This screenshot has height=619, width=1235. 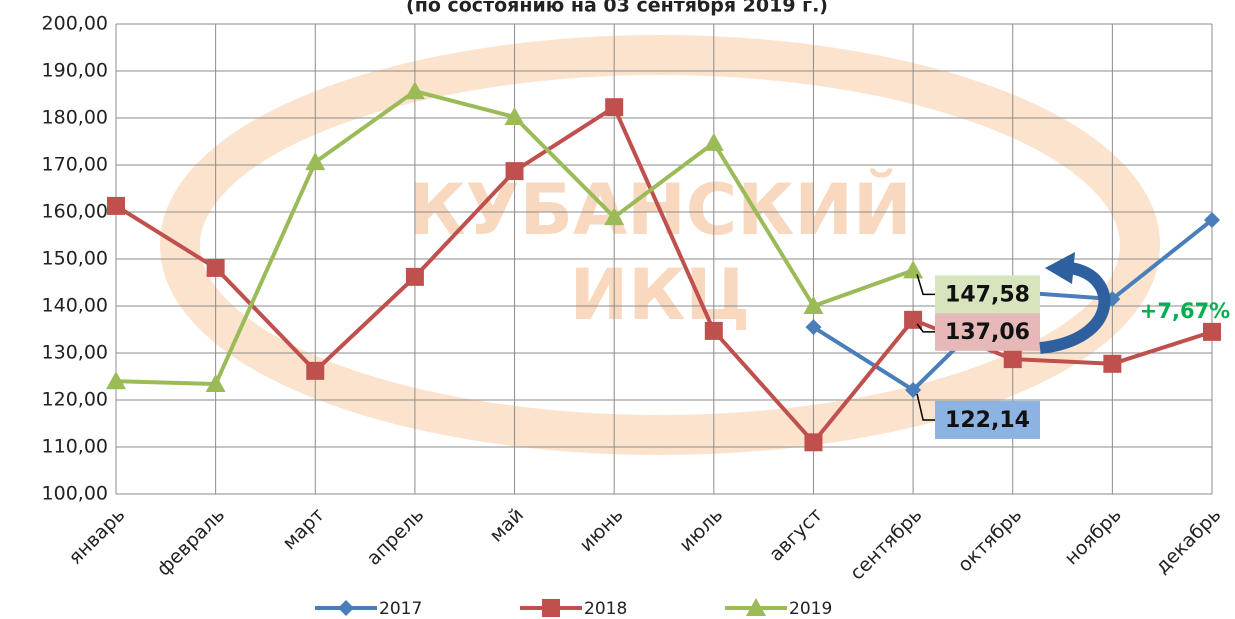 What do you see at coordinates (75, 259) in the screenshot?
I see `y-tick-label: 150,00` at bounding box center [75, 259].